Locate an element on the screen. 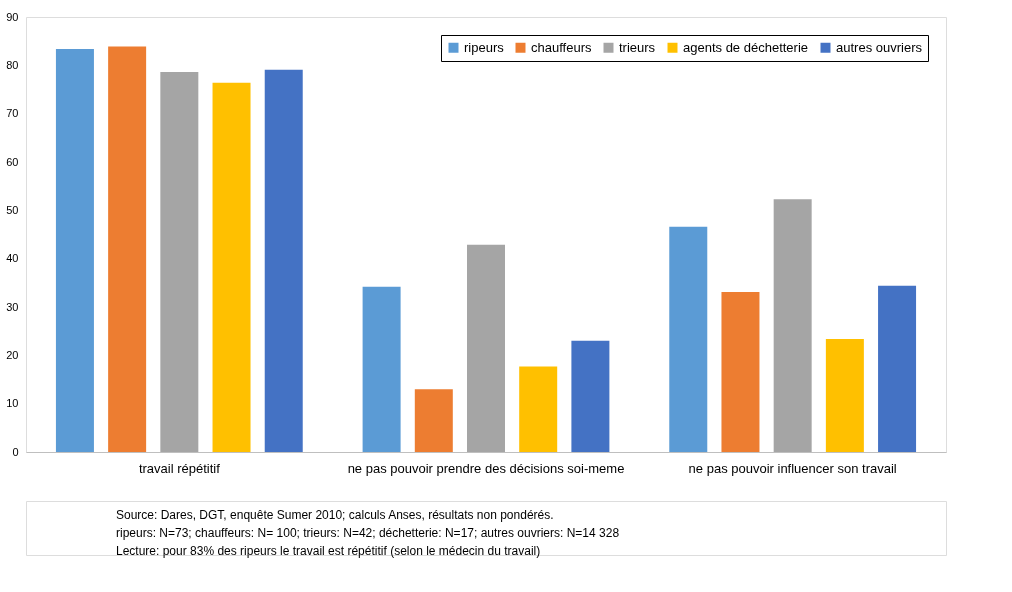 The height and width of the screenshot is (592, 1012). y-tick-label: 20 is located at coordinates (12, 354).